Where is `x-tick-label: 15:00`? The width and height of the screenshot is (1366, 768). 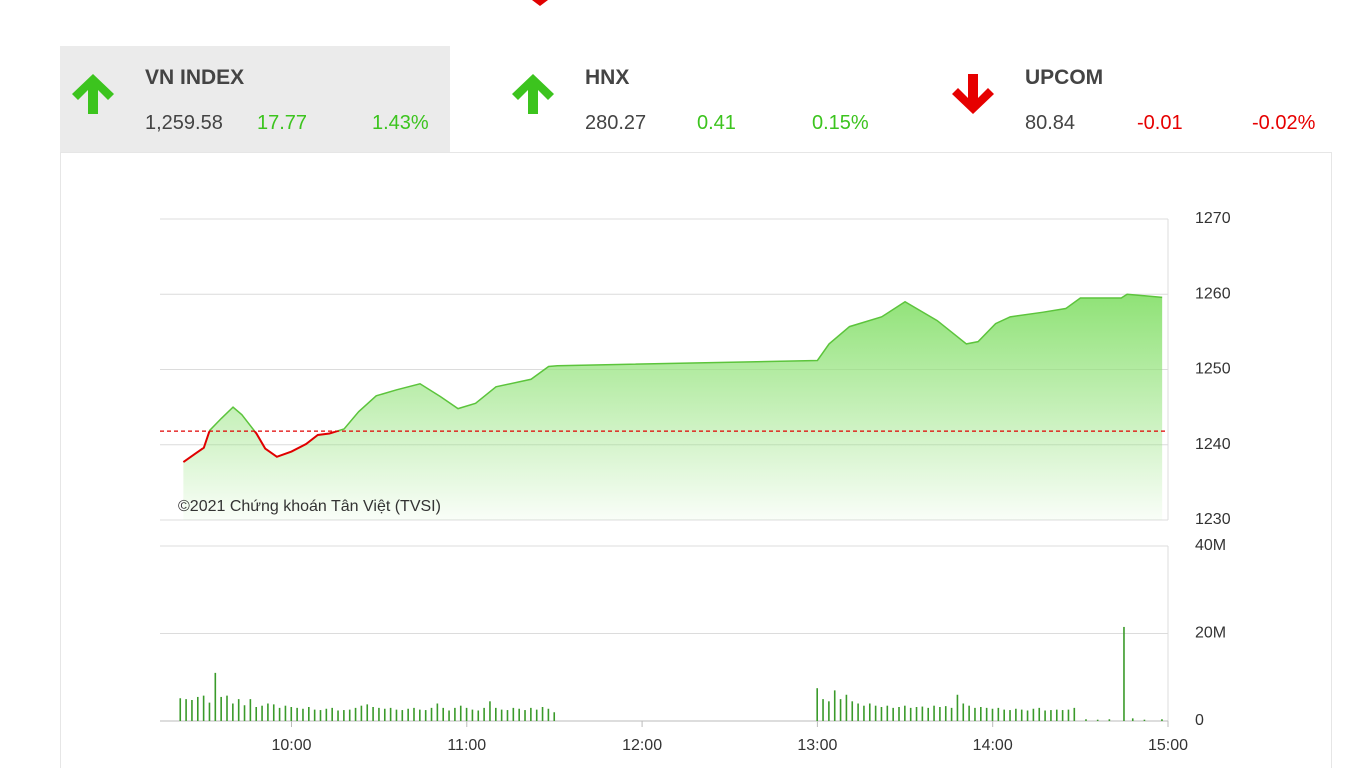
x-tick-label: 15:00 is located at coordinates (1168, 745).